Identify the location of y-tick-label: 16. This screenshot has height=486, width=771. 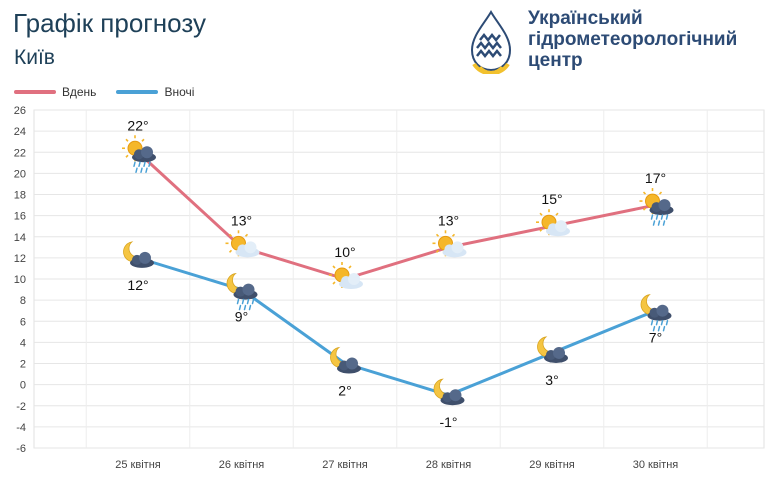
(20, 217).